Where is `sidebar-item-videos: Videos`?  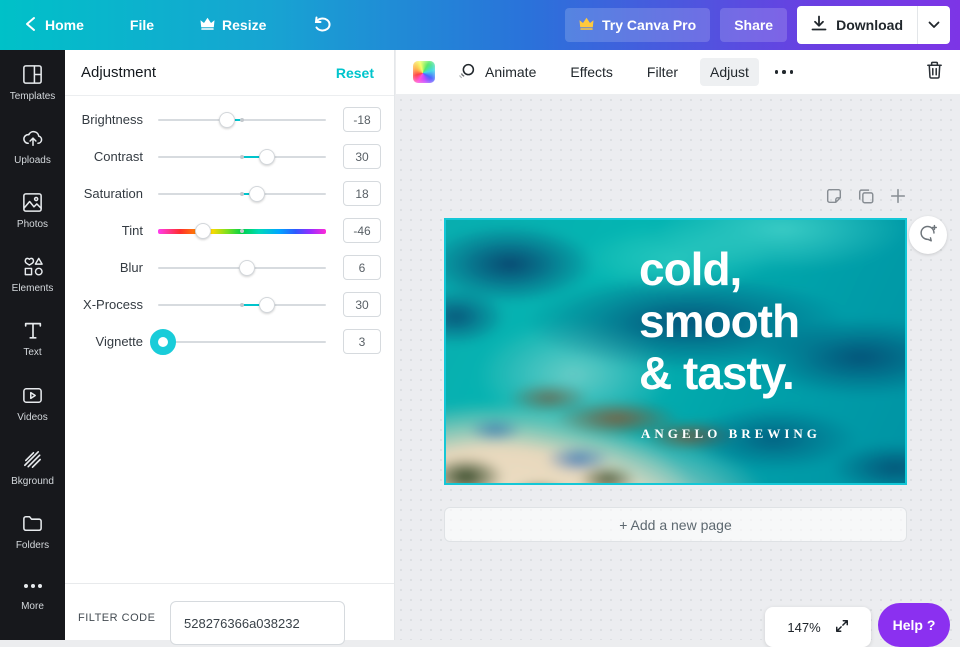 sidebar-item-videos: Videos is located at coordinates (32, 416).